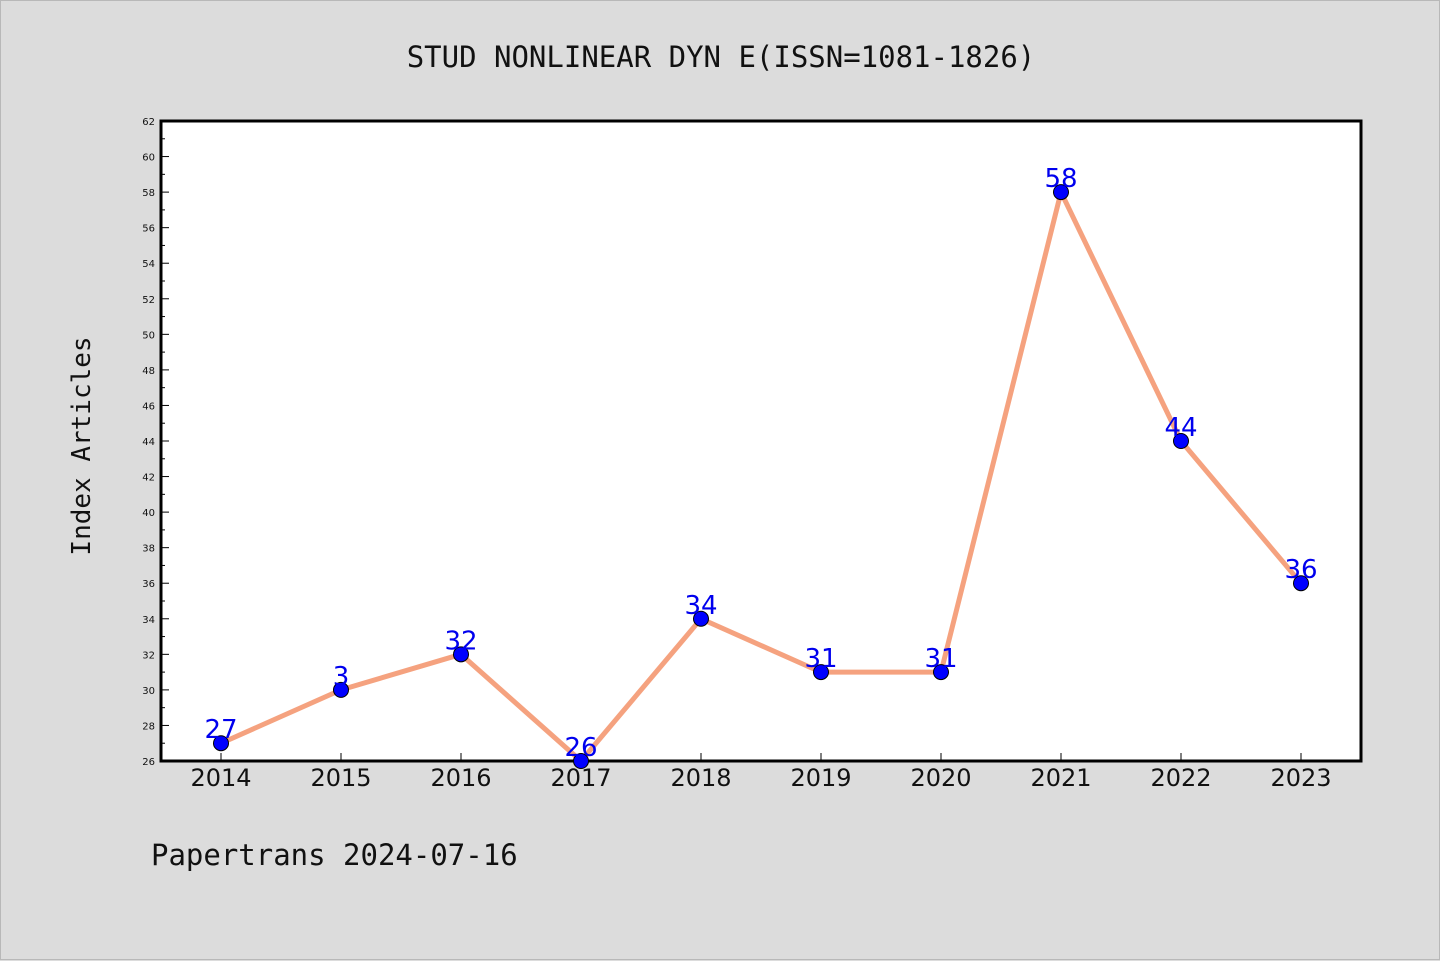 Image resolution: width=1440 pixels, height=961 pixels. I want to click on x-tick-label: 2023, so click(1300, 778).